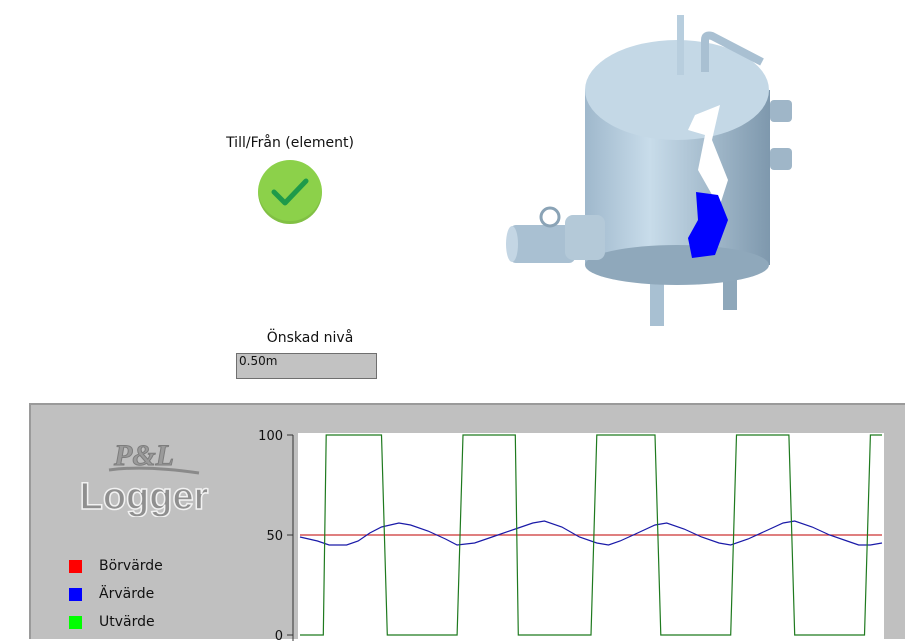  What do you see at coordinates (127, 594) in the screenshot?
I see `legend-label: Ärvärde` at bounding box center [127, 594].